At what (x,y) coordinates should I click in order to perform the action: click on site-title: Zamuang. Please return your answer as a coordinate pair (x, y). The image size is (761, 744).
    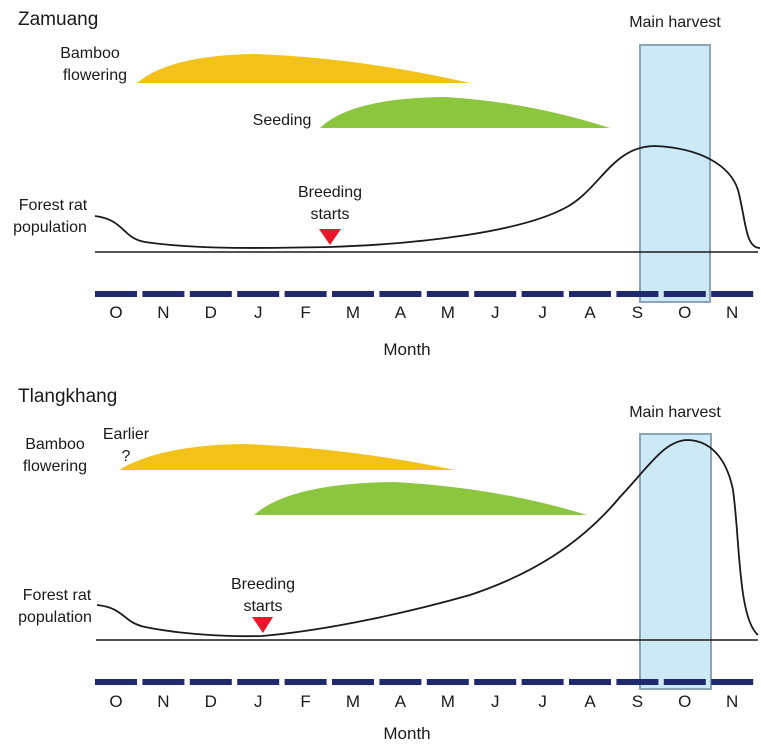
    Looking at the image, I should click on (58, 19).